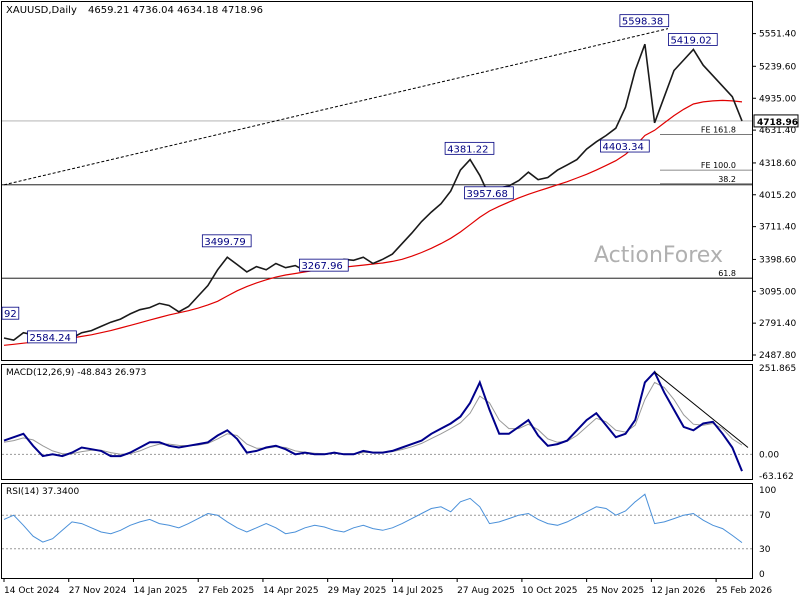 This screenshot has width=800, height=600. I want to click on symbol-label: XAUUSD,Daily, so click(41, 10).